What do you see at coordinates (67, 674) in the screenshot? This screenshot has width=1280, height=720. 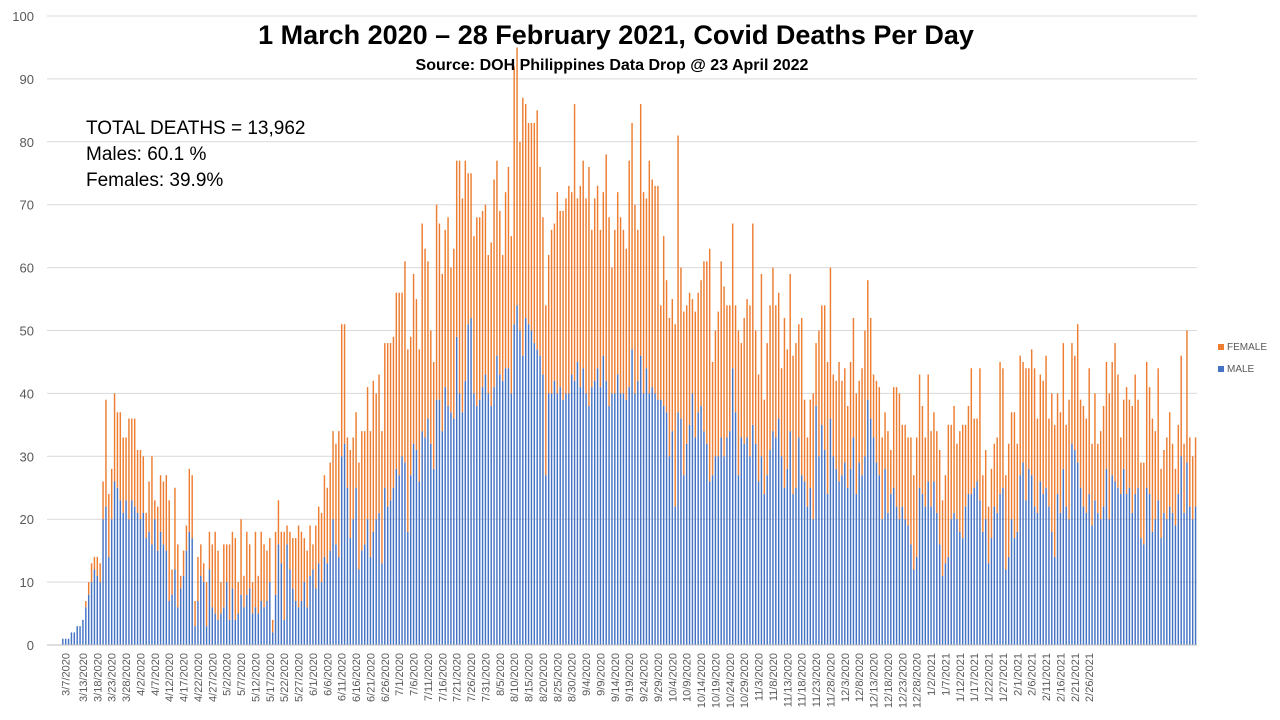 I see `x-tick-label: 3/7/2020` at bounding box center [67, 674].